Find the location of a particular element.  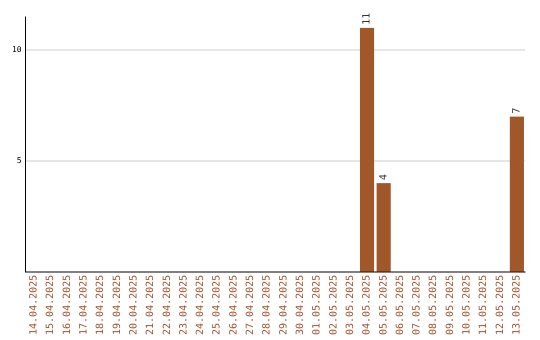

x-tick-label: 11.05.2025 is located at coordinates (484, 305).